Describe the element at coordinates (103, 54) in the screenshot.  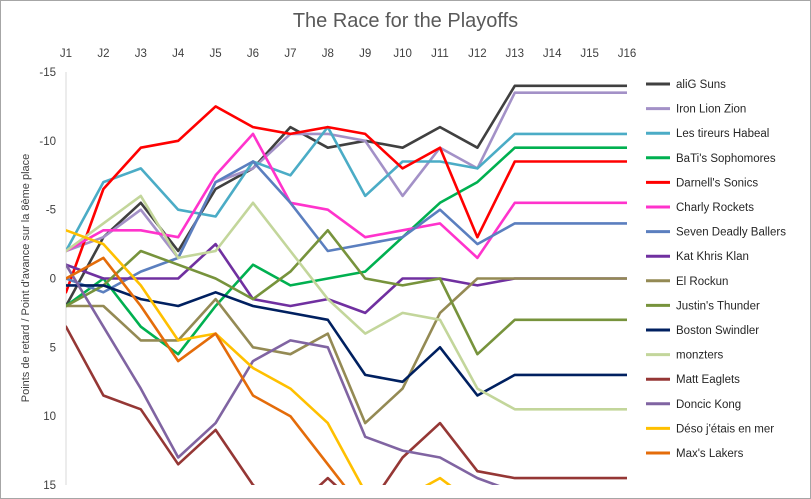
I see `x-tick-label: J2` at that location.